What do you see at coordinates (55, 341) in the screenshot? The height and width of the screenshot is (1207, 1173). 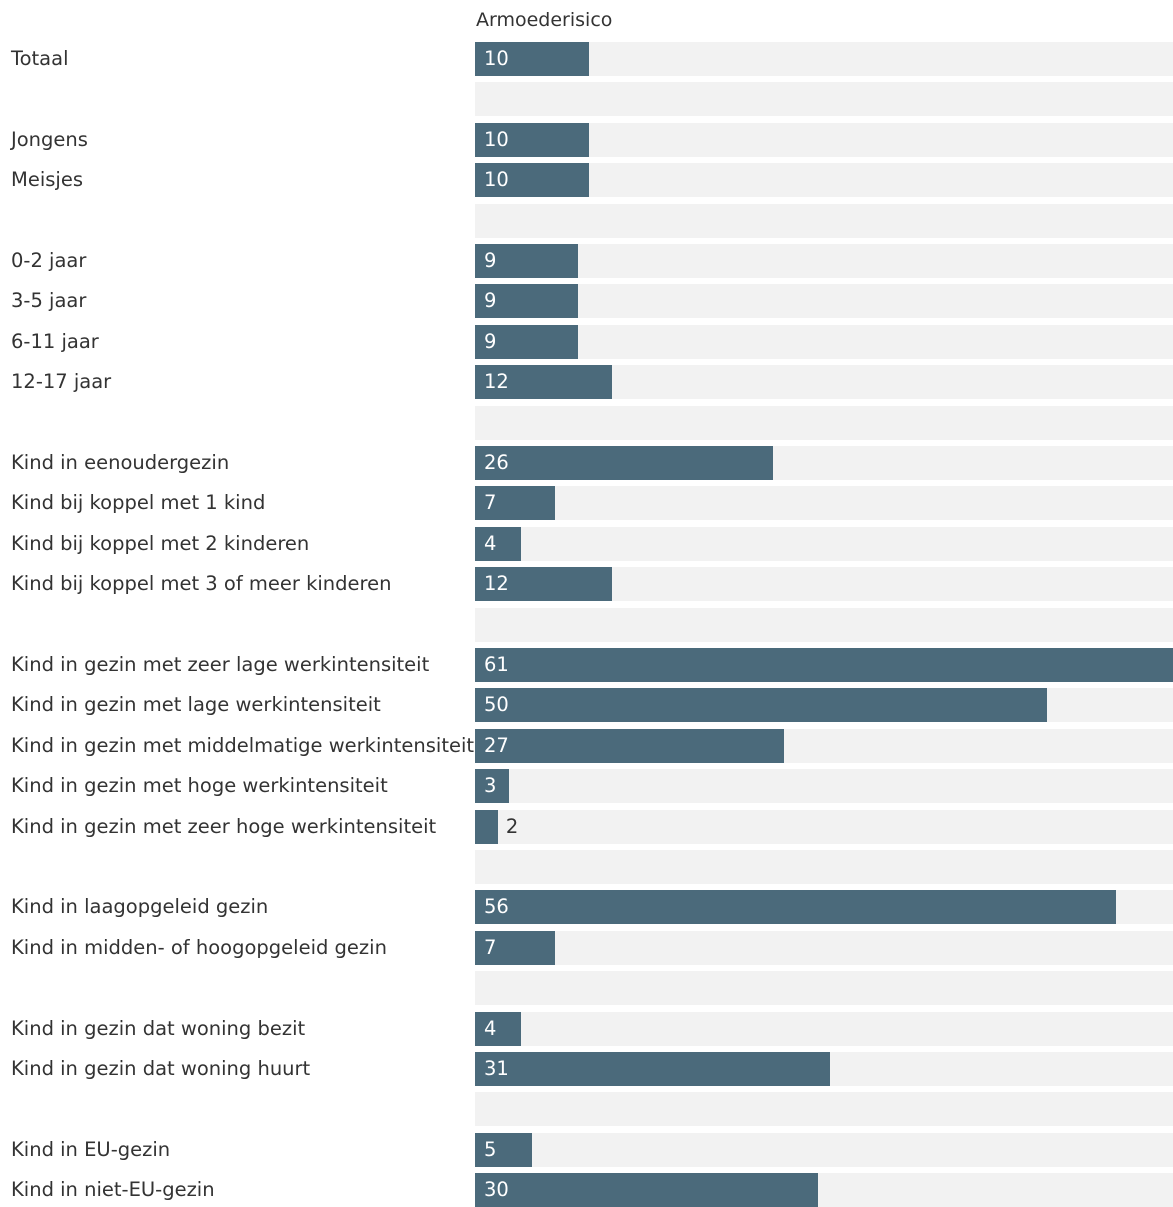 I see `row-label: 6-11 jaar` at bounding box center [55, 341].